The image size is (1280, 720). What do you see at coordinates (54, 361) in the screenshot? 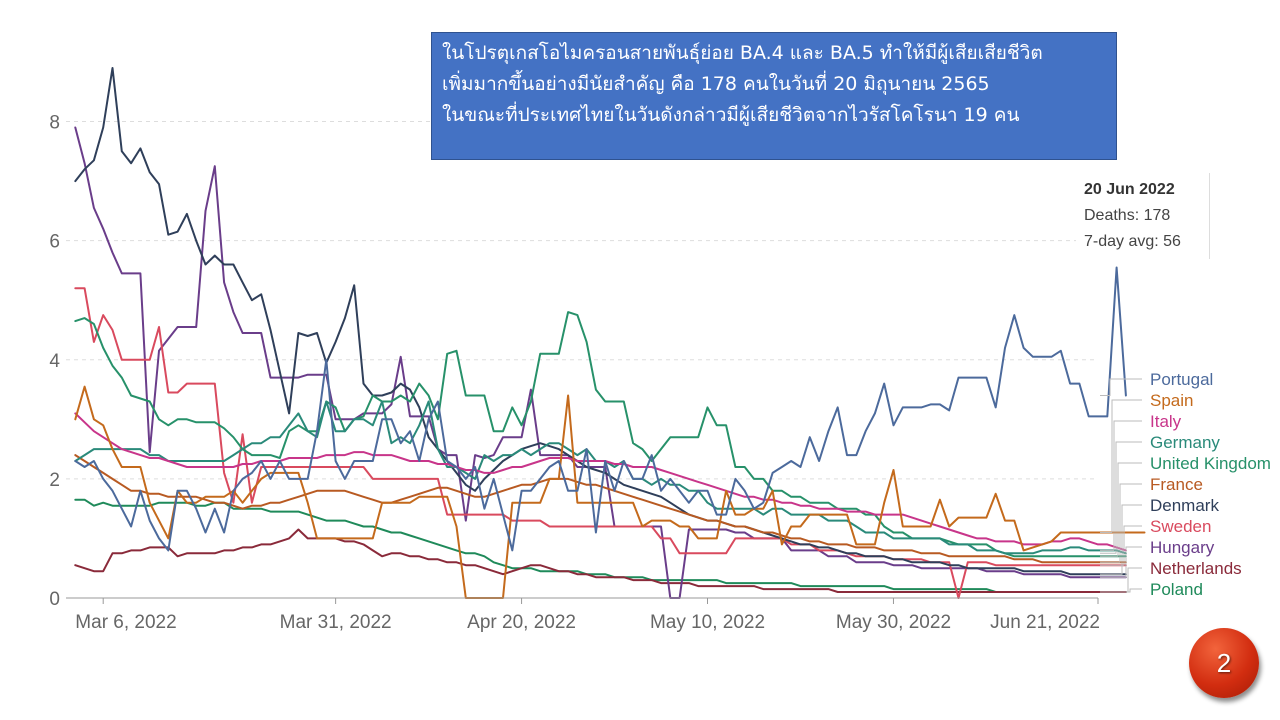
I see `y-tick-label: 4` at bounding box center [54, 361].